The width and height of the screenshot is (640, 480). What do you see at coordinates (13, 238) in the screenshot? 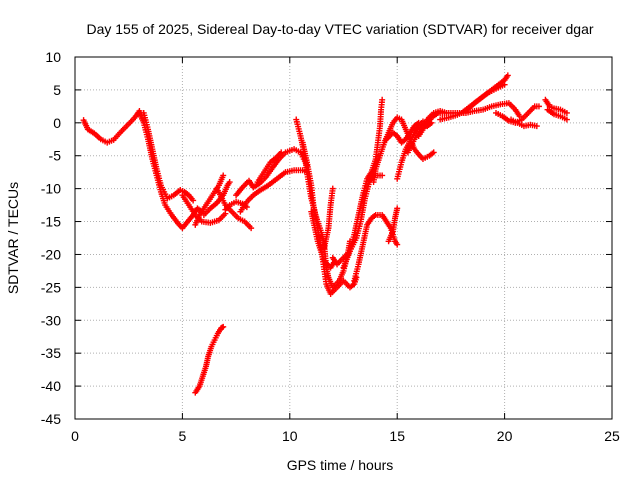
I see `y-axis-label: SDTVAR / TECUs` at bounding box center [13, 238].